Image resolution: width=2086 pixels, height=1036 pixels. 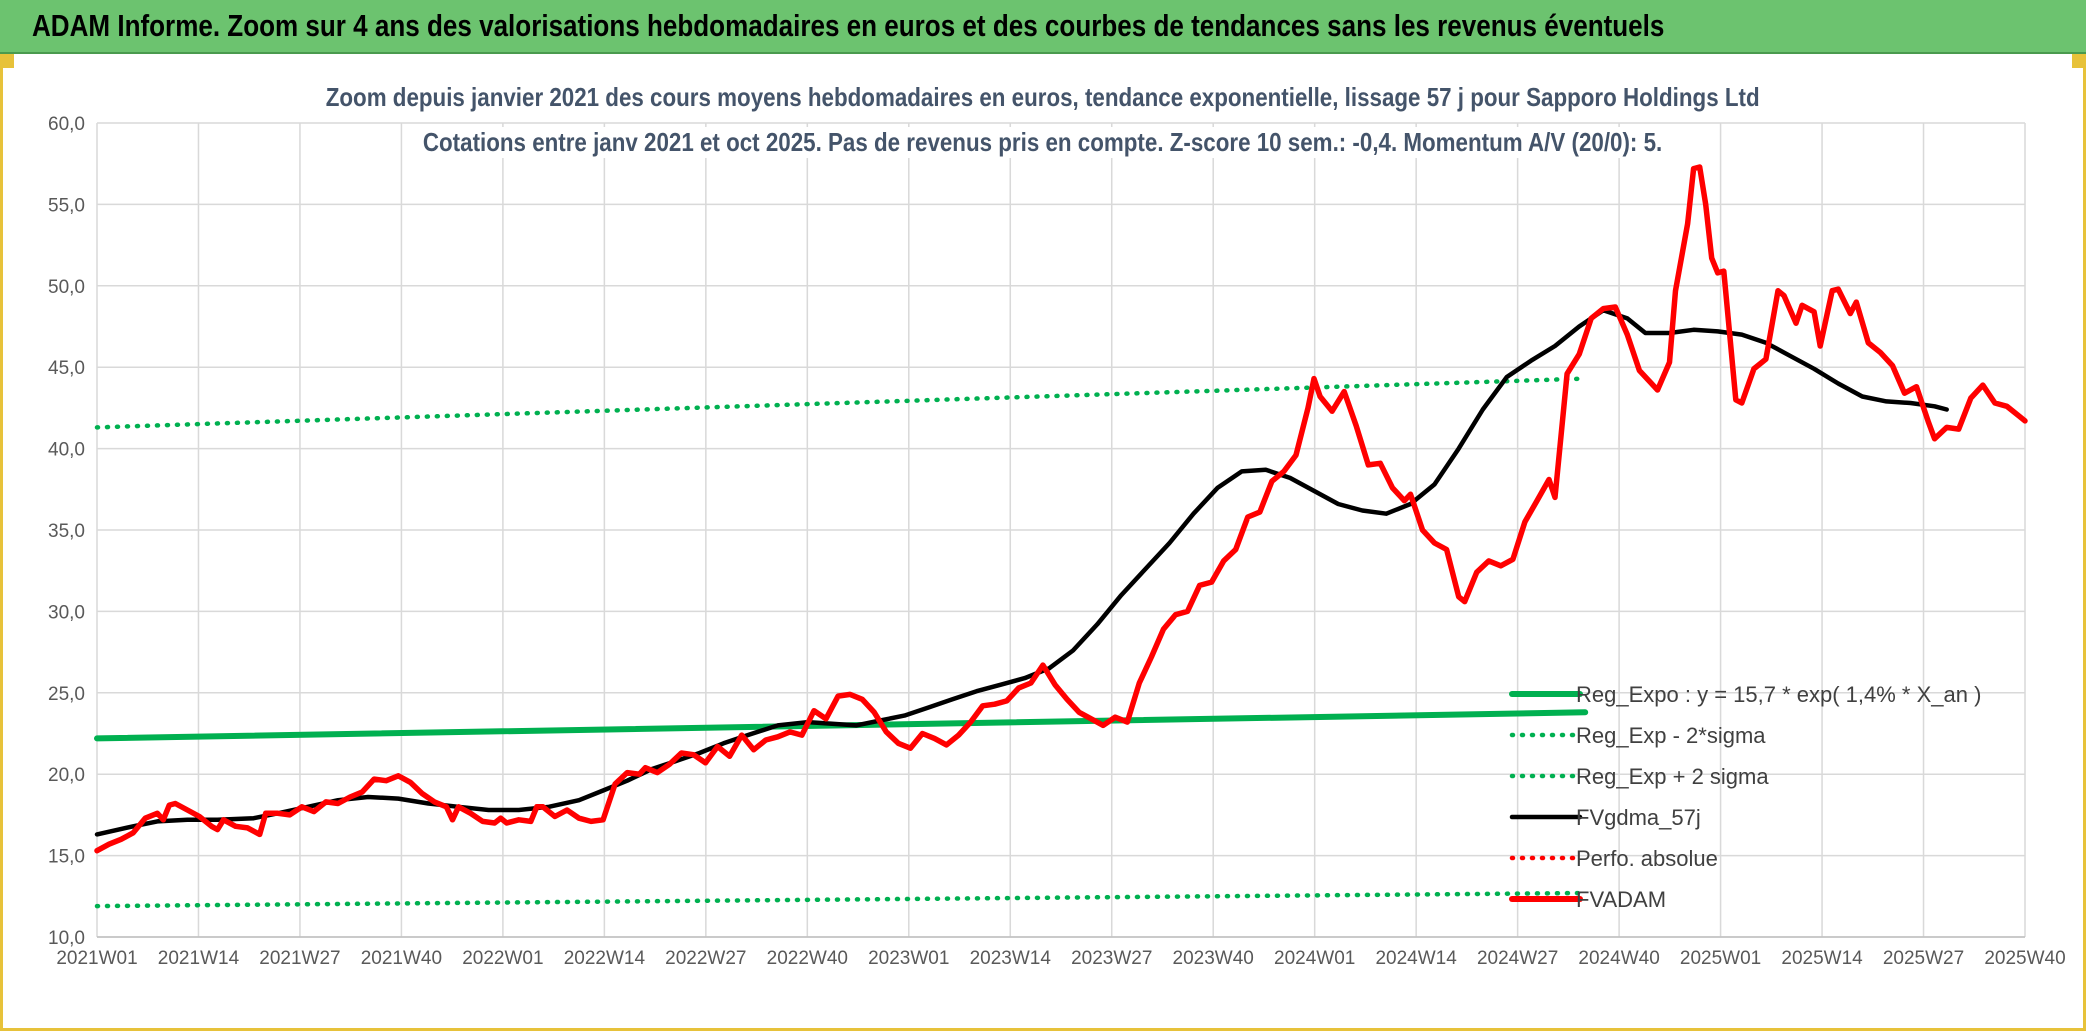 What do you see at coordinates (1672, 776) in the screenshot?
I see `legend-label: Reg_Exp + 2 sigma` at bounding box center [1672, 776].